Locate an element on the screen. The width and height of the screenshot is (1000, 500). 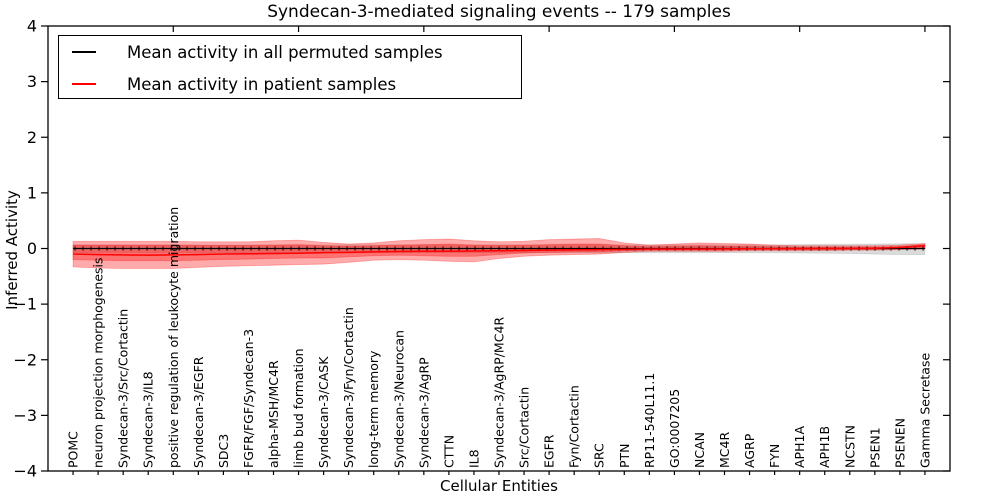
y-tick-label: −2 is located at coordinates (25, 359).